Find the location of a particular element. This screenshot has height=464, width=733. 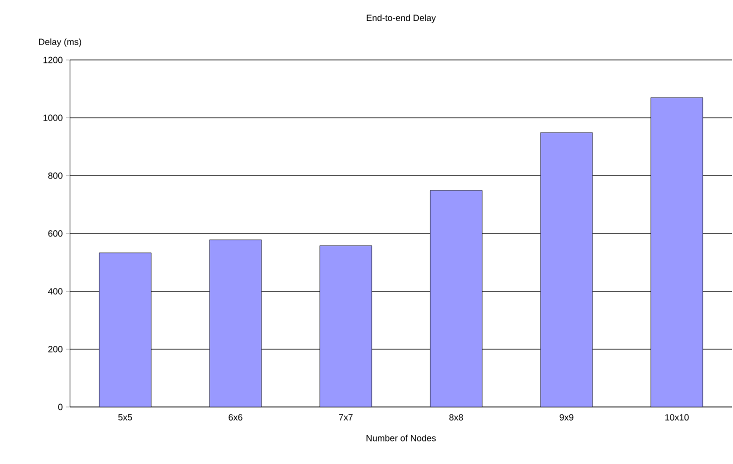

y-tick-label: 400 is located at coordinates (55, 291).